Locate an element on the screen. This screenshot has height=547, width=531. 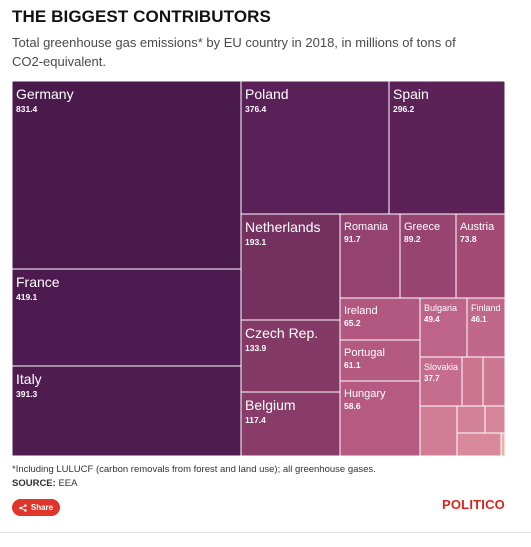
treemap-label-finland: Finland is located at coordinates (486, 308).